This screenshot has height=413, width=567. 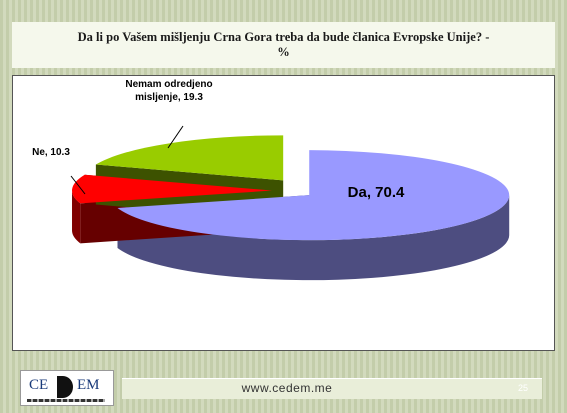 What do you see at coordinates (522, 388) in the screenshot?
I see `page-number: 25` at bounding box center [522, 388].